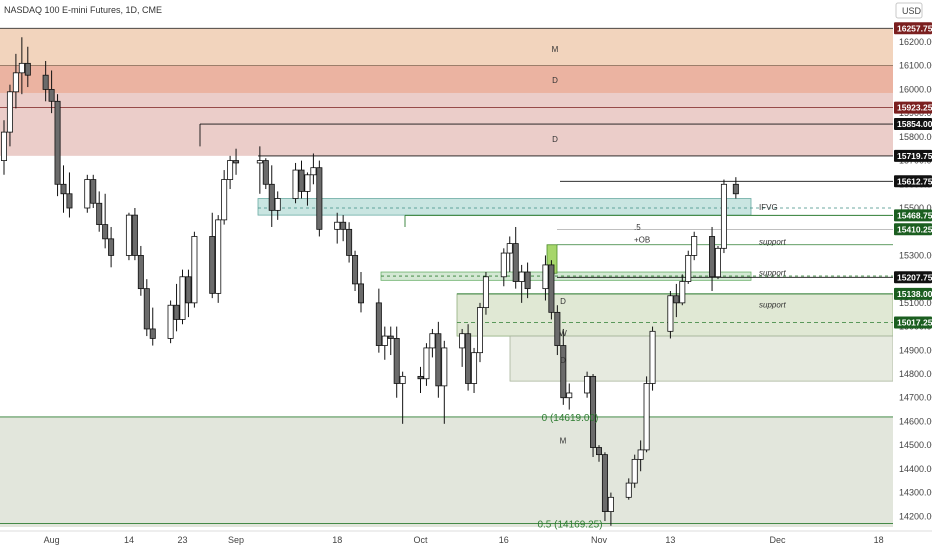 The height and width of the screenshot is (550, 932). Describe the element at coordinates (182, 540) in the screenshot. I see `x-tick-label: 23` at that location.